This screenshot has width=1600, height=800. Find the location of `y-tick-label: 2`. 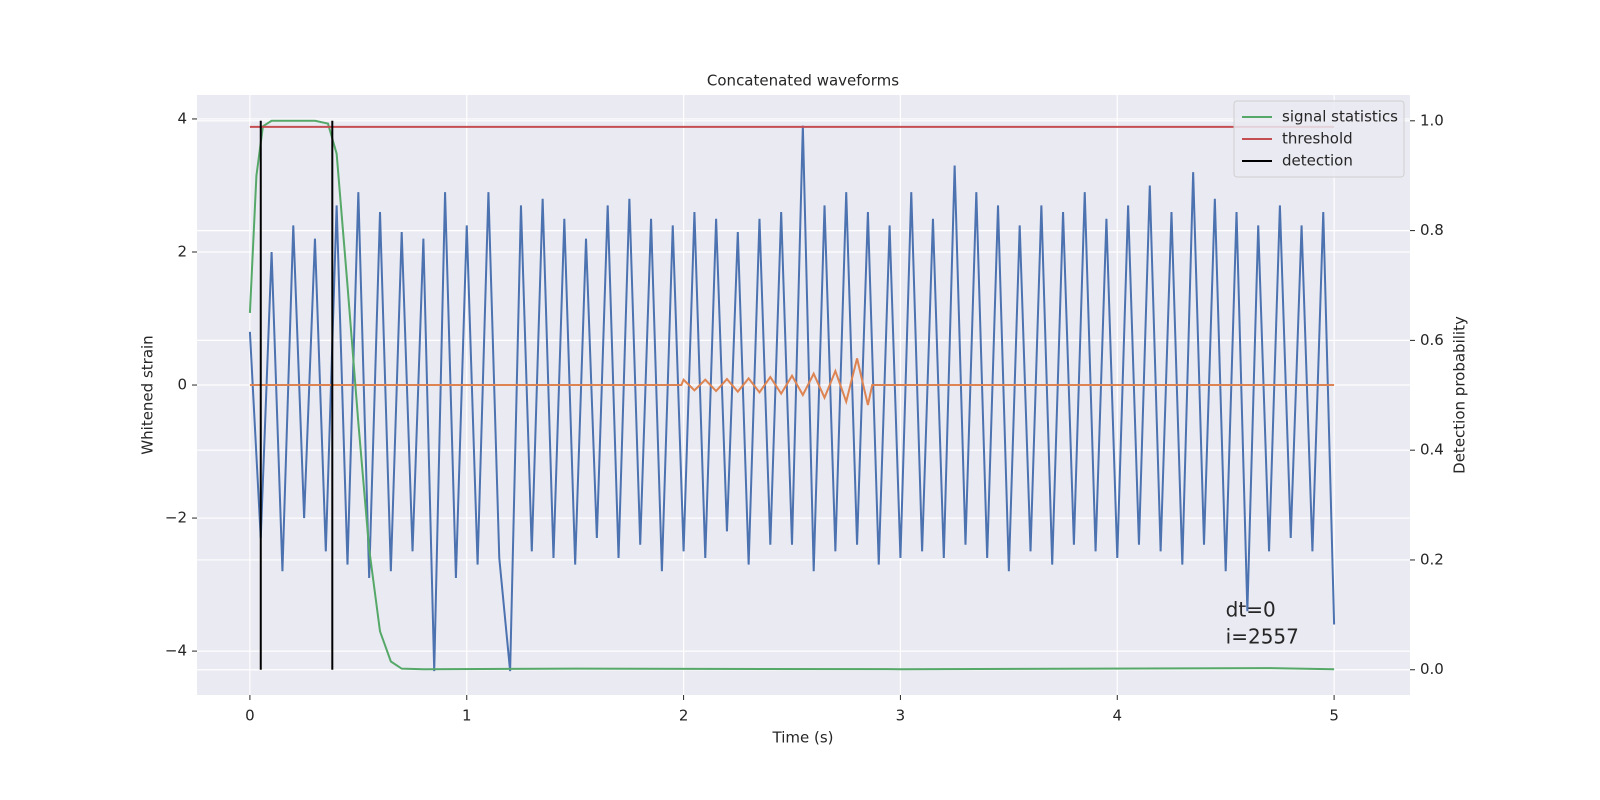

y-tick-label: 2 is located at coordinates (182, 251).